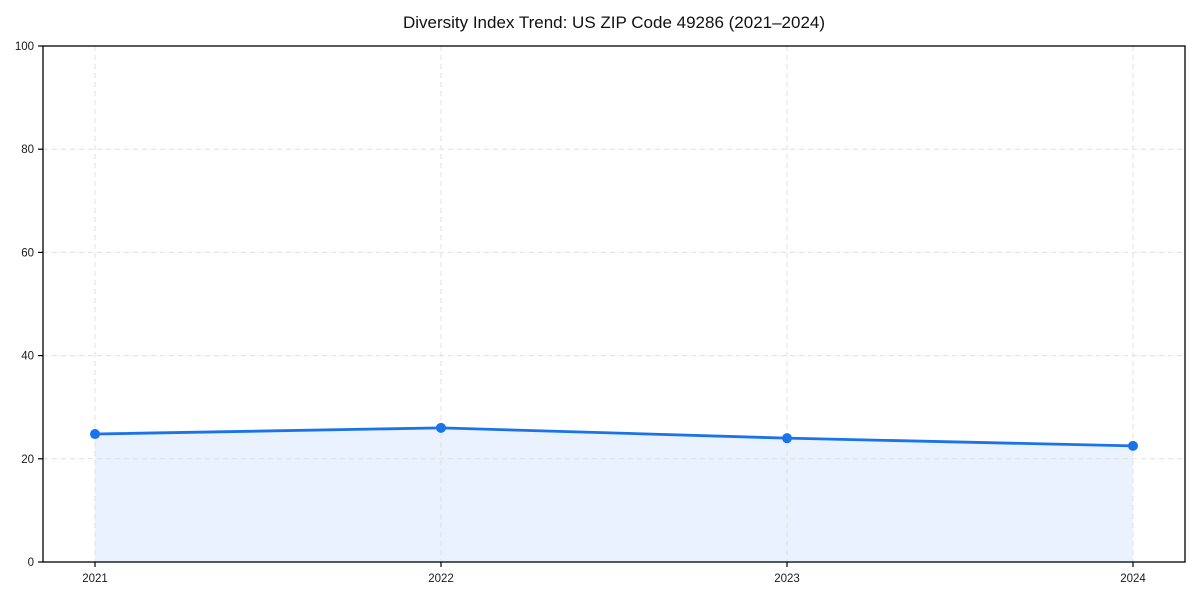  I want to click on y-tick-label: 100, so click(24, 47).